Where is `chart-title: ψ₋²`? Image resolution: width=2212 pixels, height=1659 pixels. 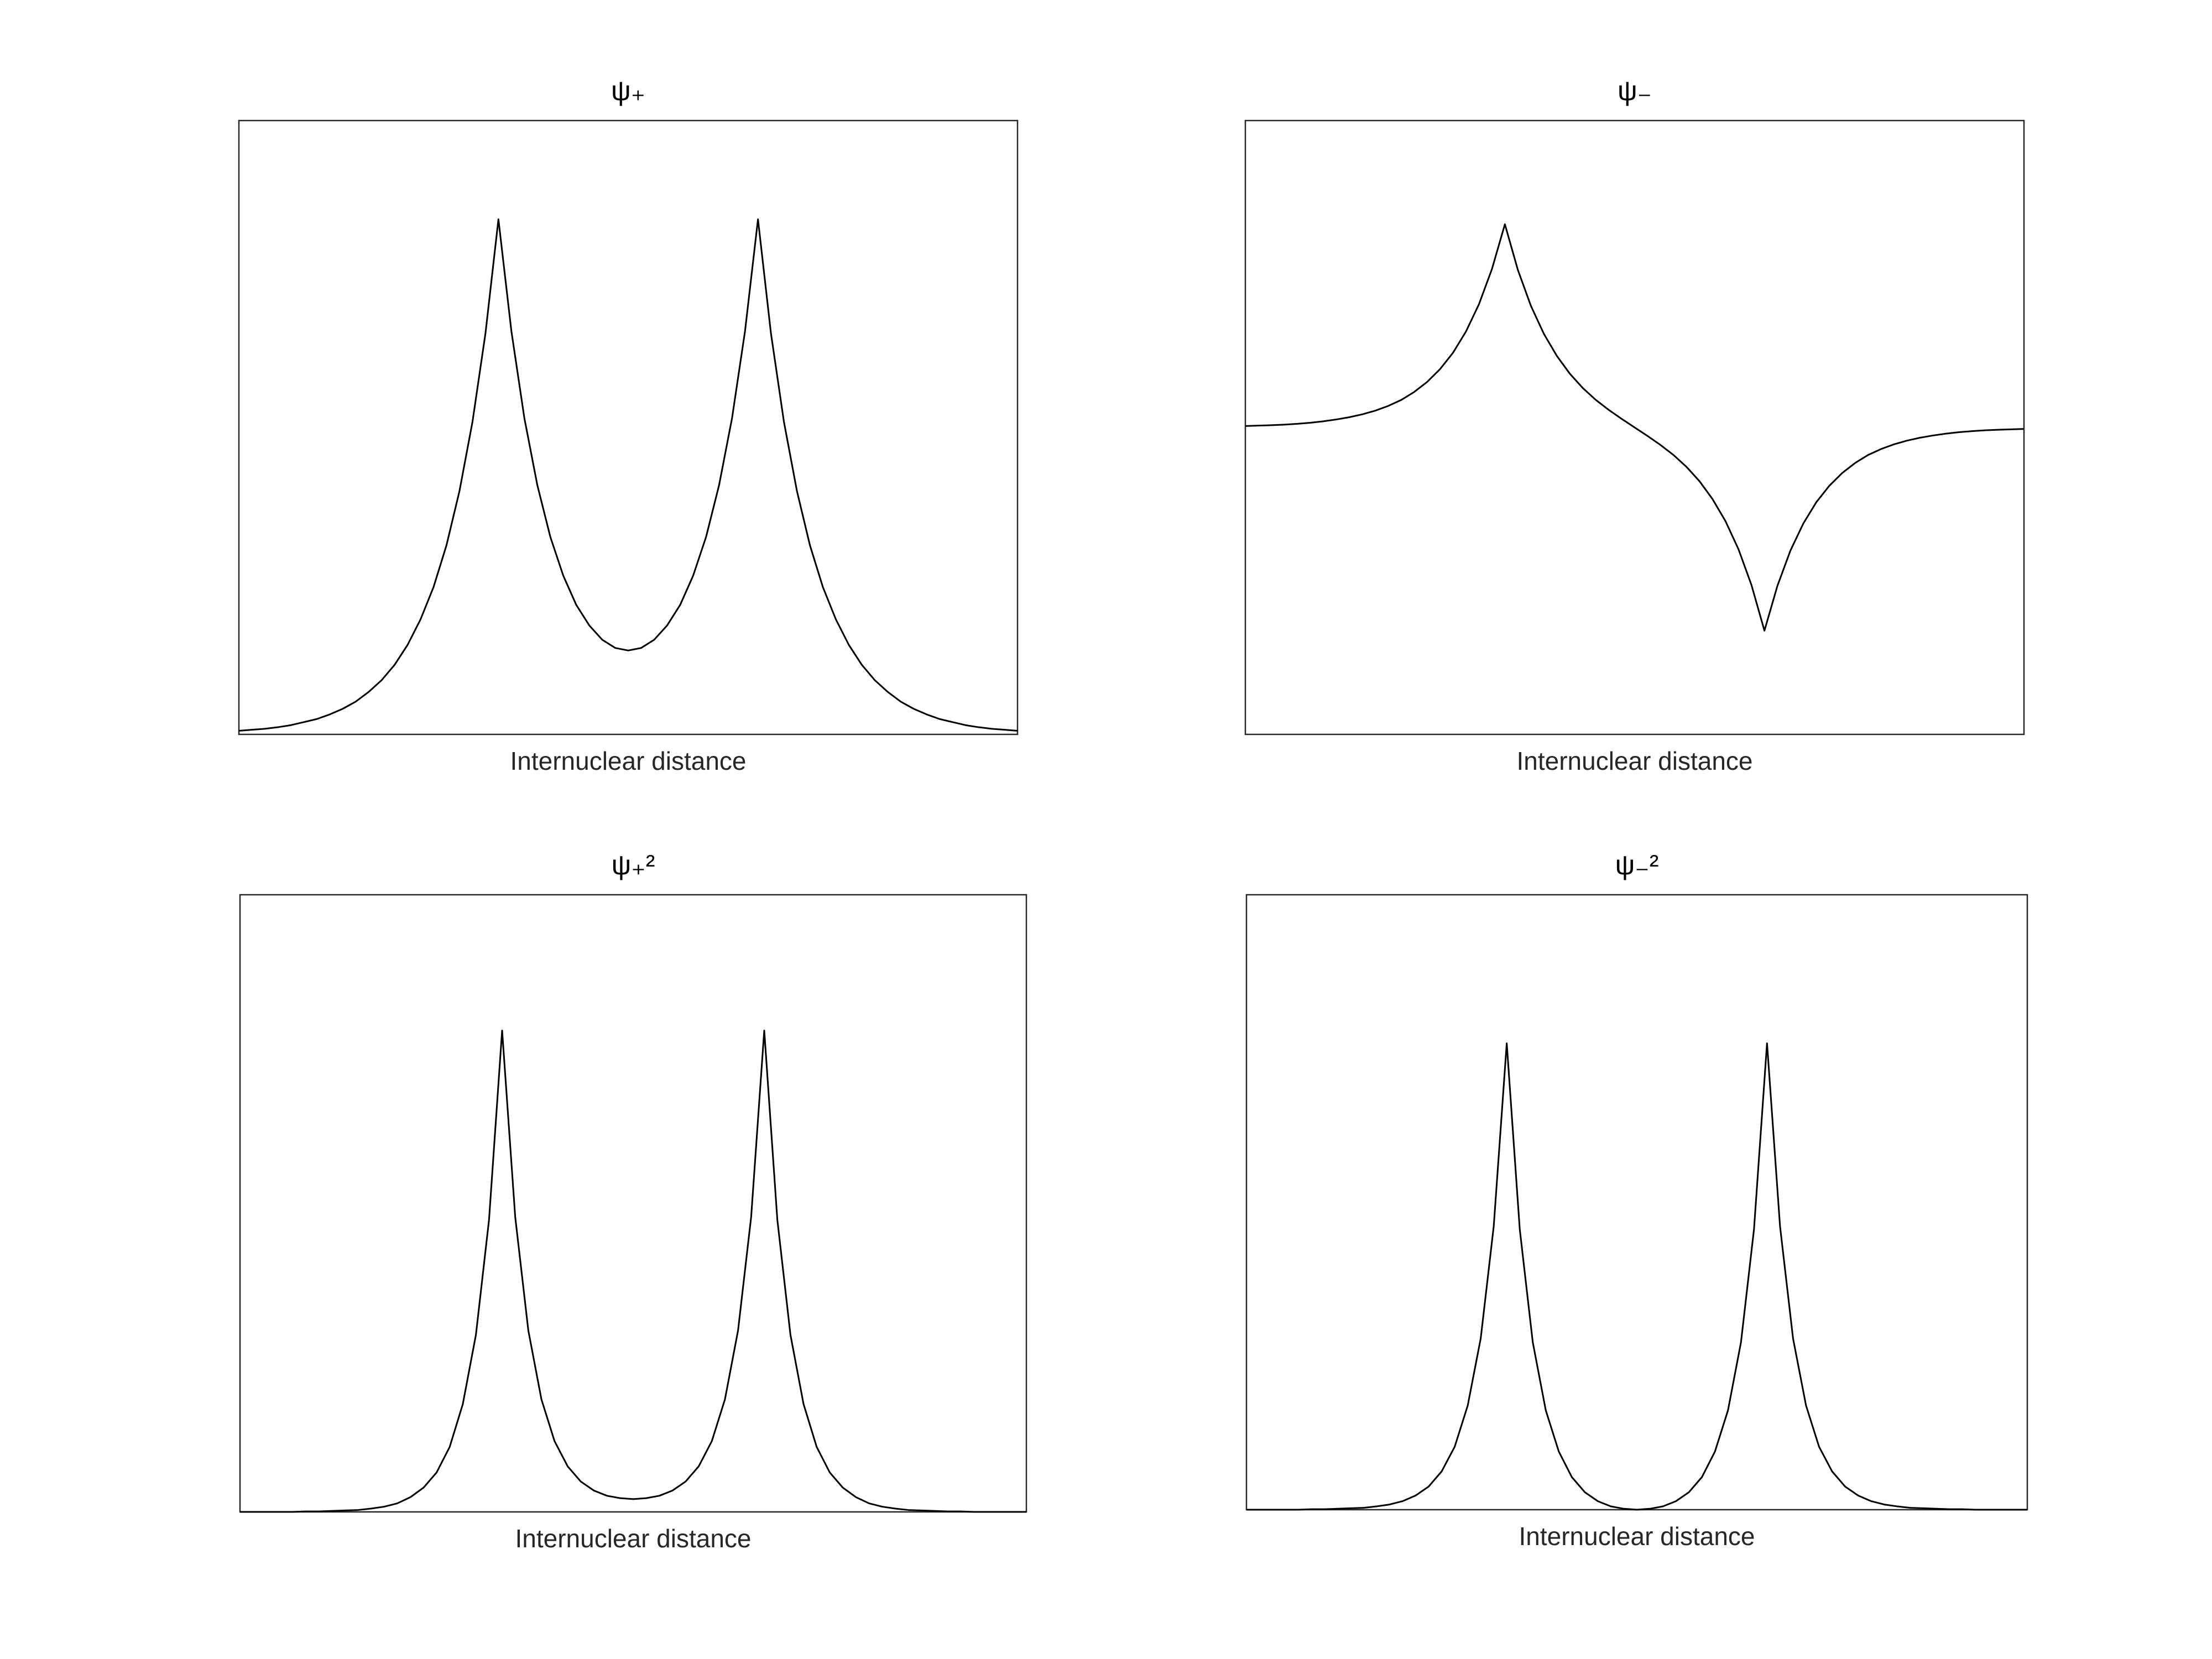
chart-title: ψ₋² is located at coordinates (1637, 865).